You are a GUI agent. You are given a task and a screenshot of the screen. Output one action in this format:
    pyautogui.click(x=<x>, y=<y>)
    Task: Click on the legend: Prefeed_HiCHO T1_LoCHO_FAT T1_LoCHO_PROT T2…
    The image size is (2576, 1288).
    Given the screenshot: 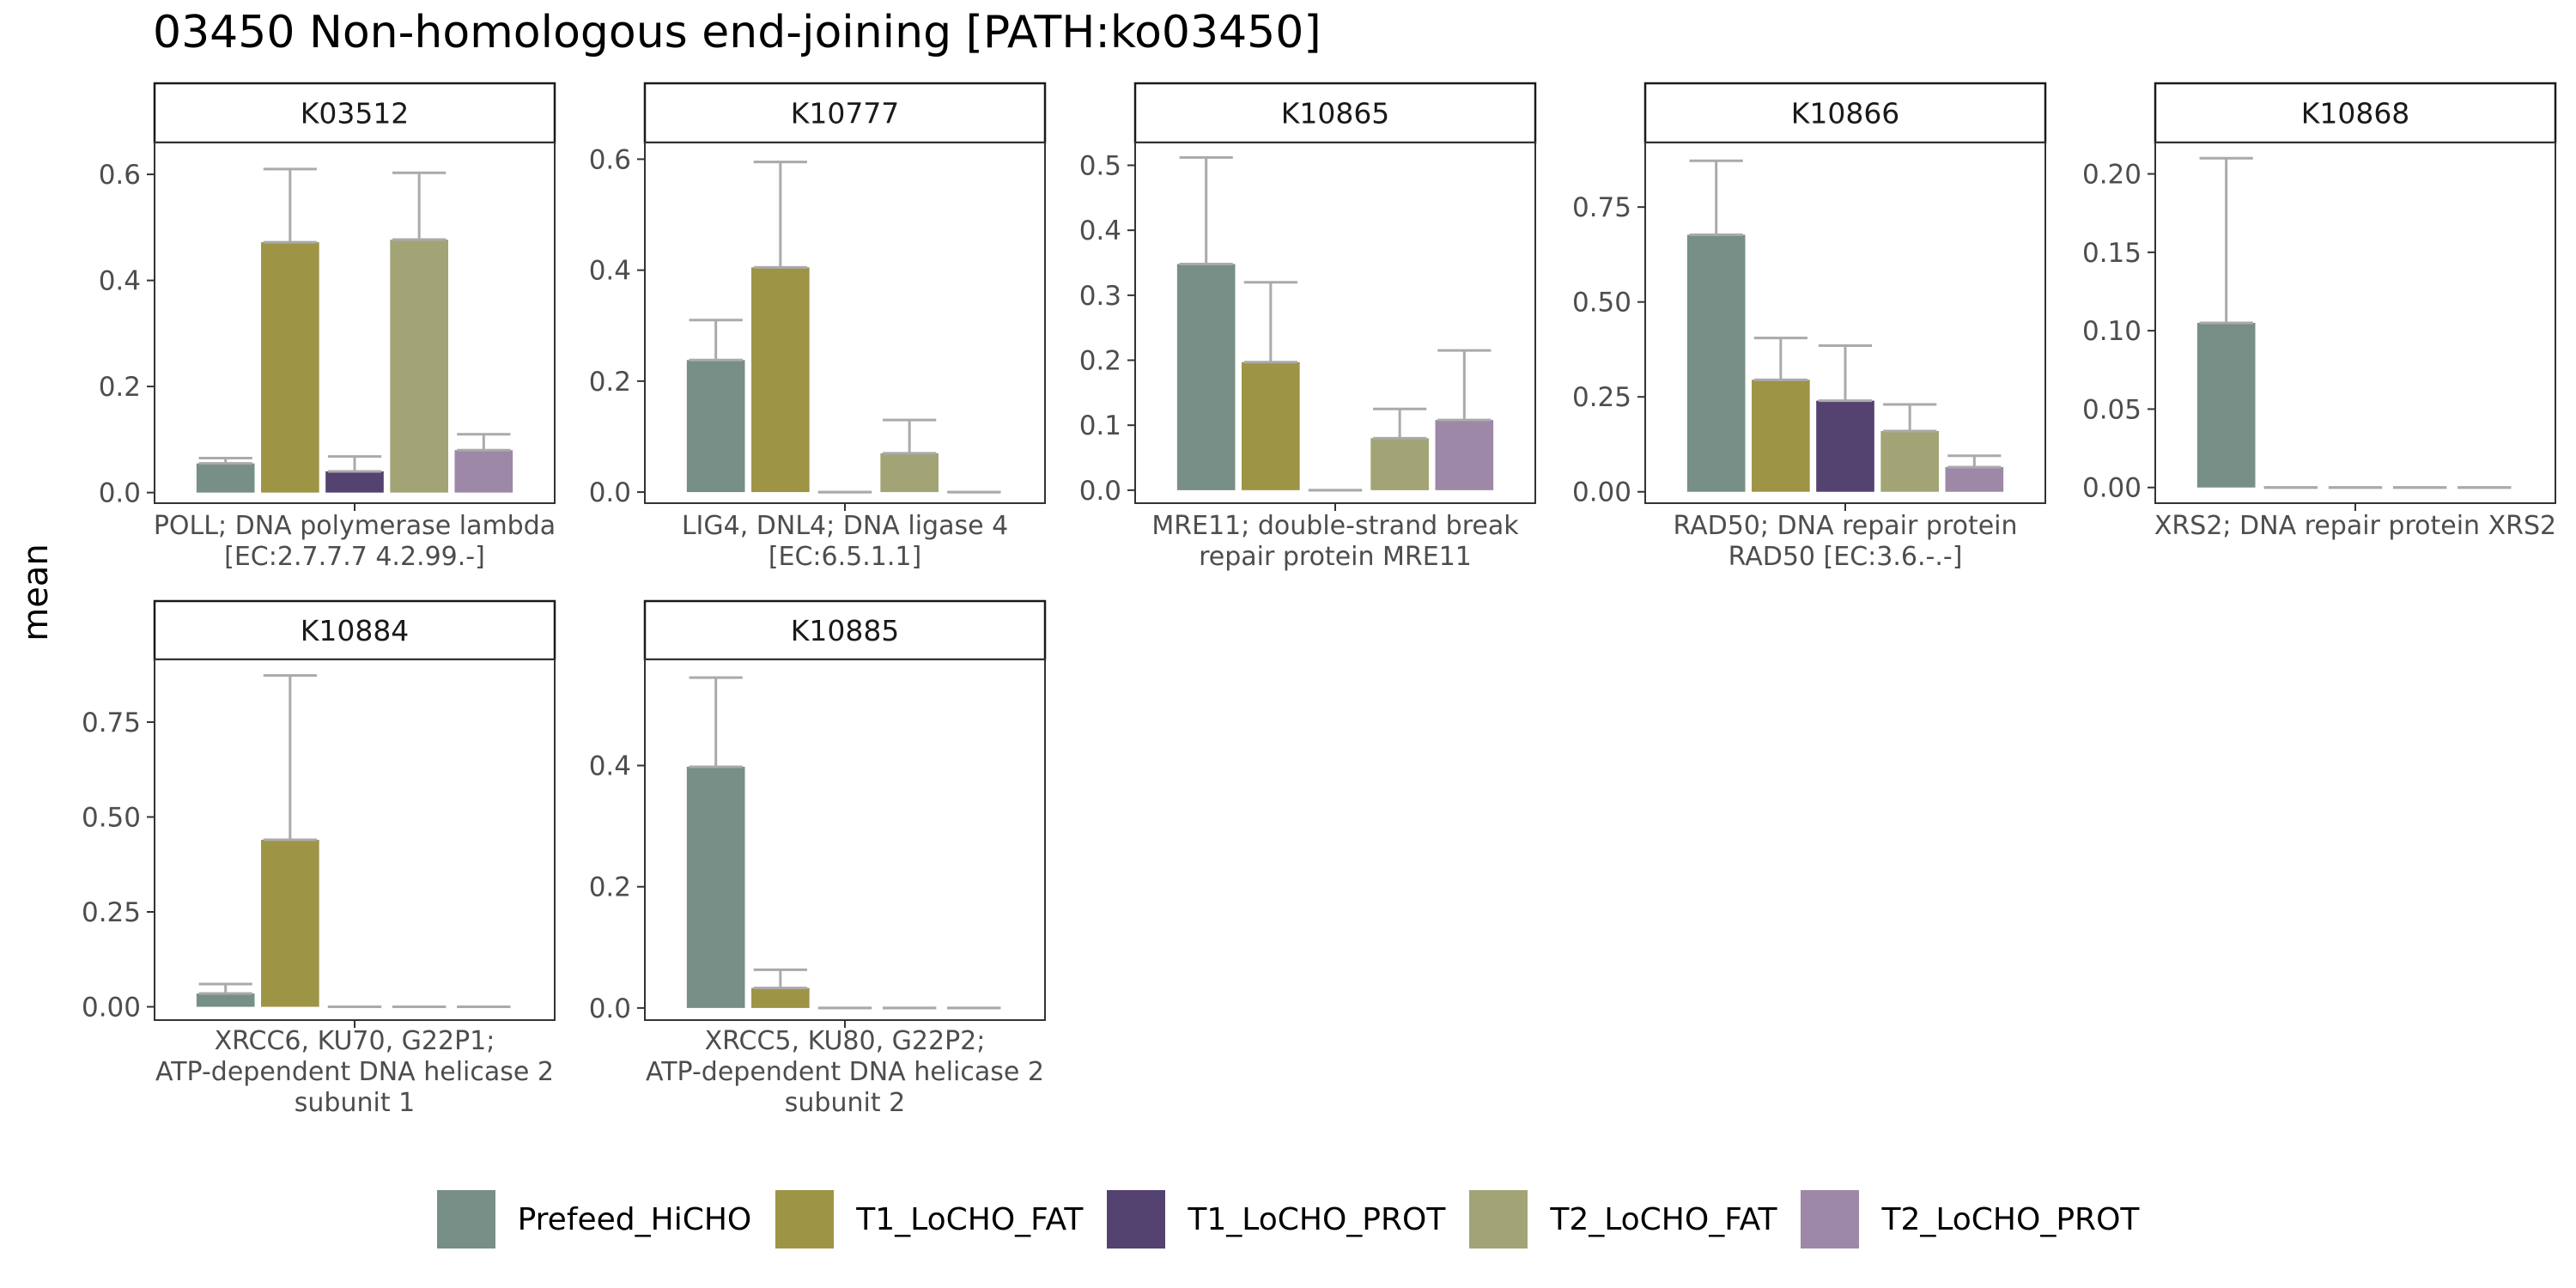 What is the action you would take?
    pyautogui.click(x=1288, y=1219)
    